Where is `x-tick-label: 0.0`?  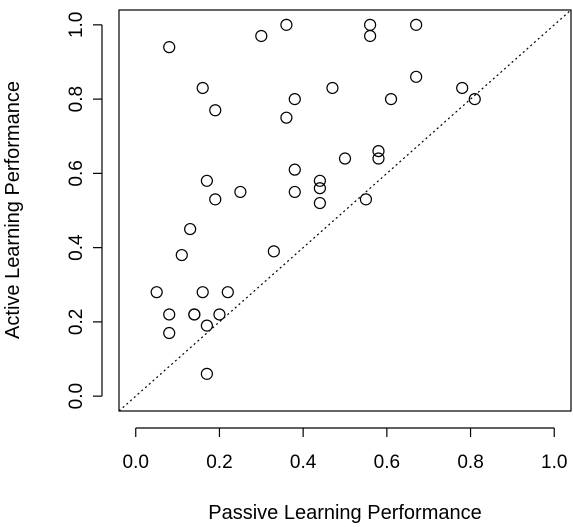 x-tick-label: 0.0 is located at coordinates (136, 462).